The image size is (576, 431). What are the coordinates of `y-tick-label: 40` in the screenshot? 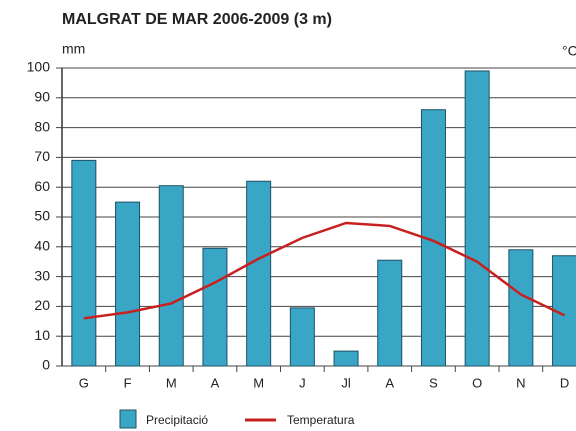 It's located at (42, 246).